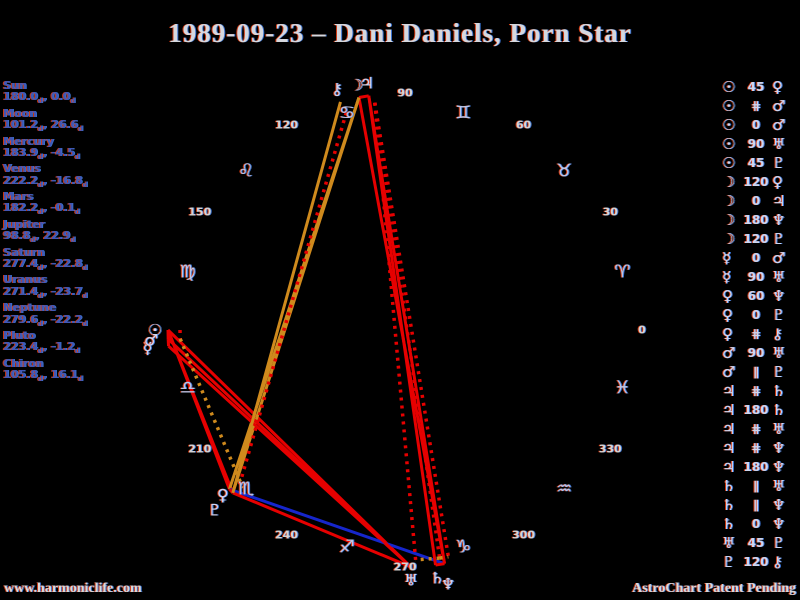  I want to click on planet-row-moon: Moon 101.2d, 26.6d, so click(63, 121).